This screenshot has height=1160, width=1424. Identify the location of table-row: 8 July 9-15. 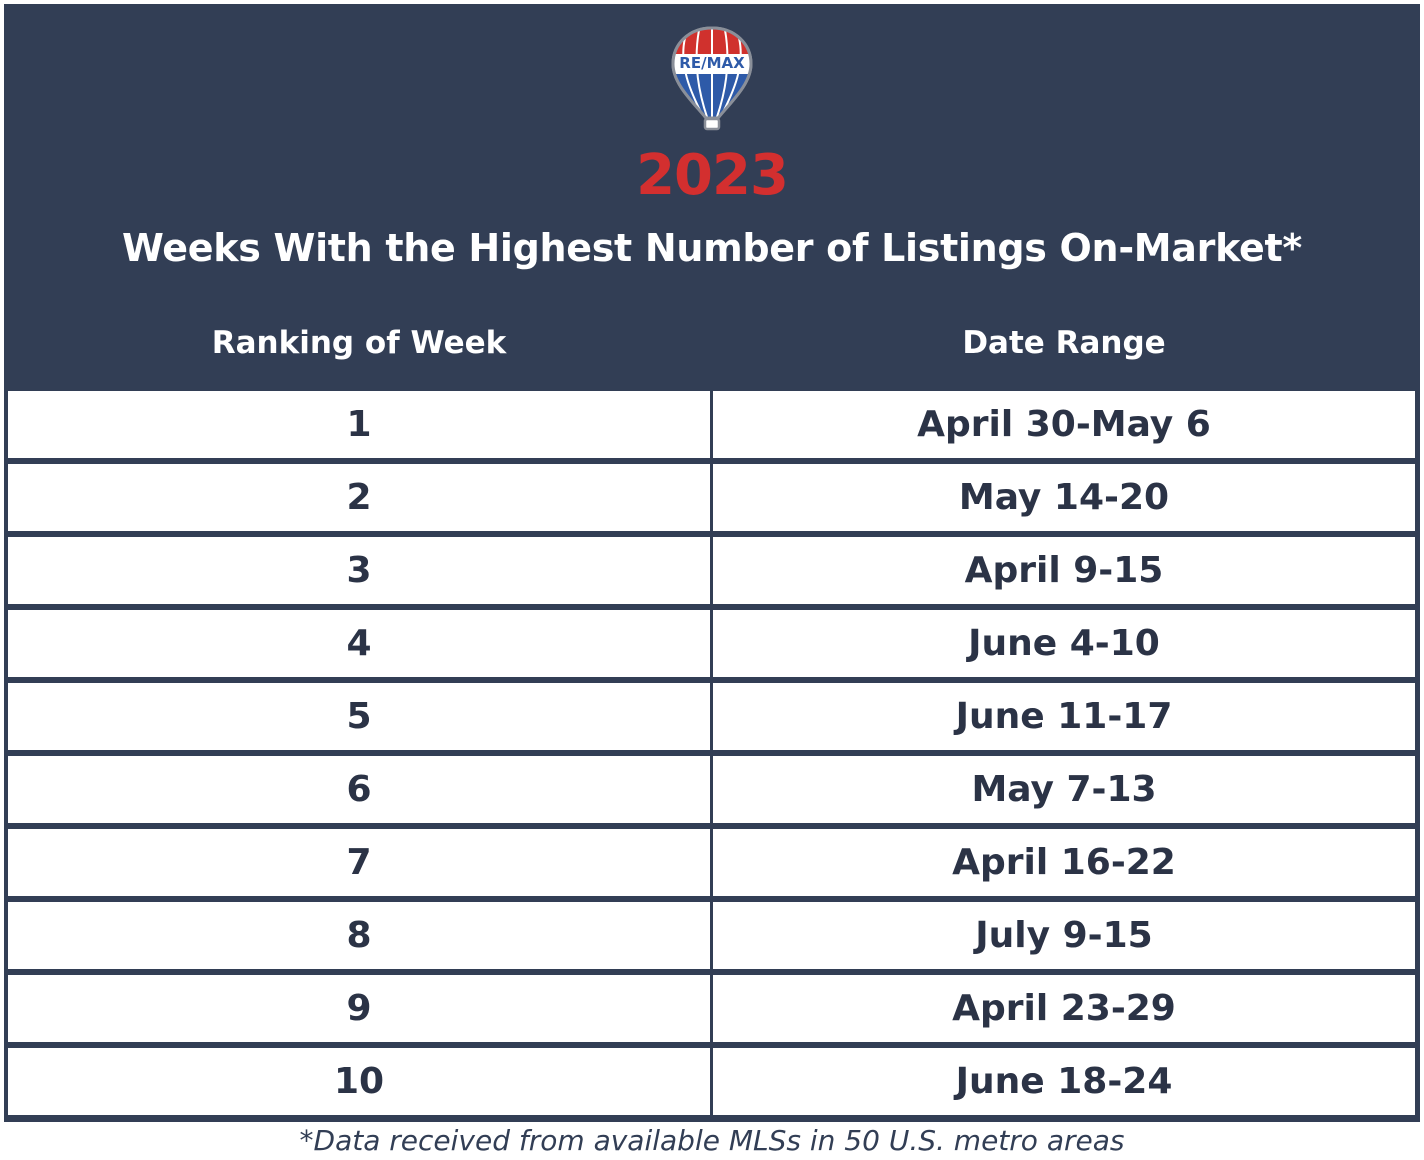
(711, 938).